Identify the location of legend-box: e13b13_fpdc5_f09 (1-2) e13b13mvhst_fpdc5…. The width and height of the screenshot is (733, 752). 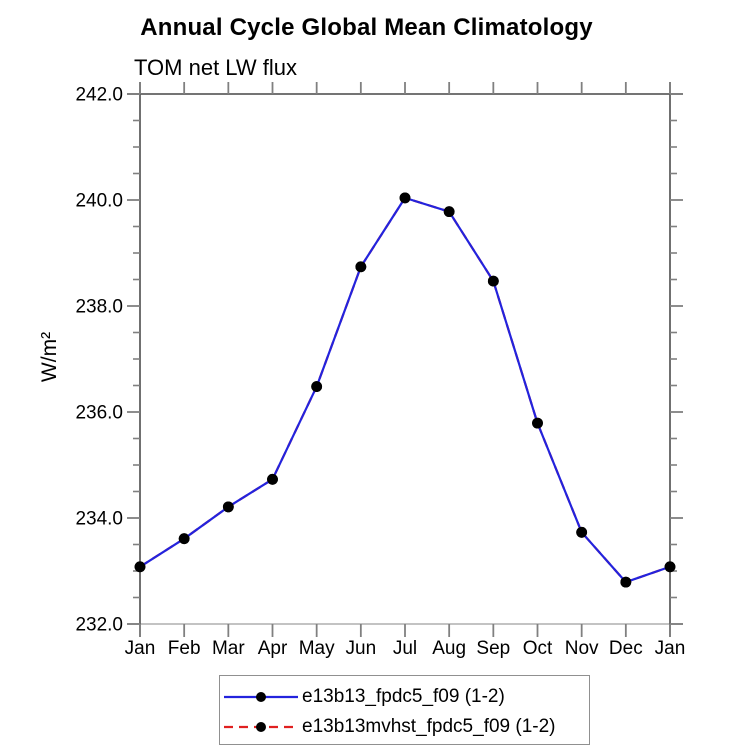
(404, 710).